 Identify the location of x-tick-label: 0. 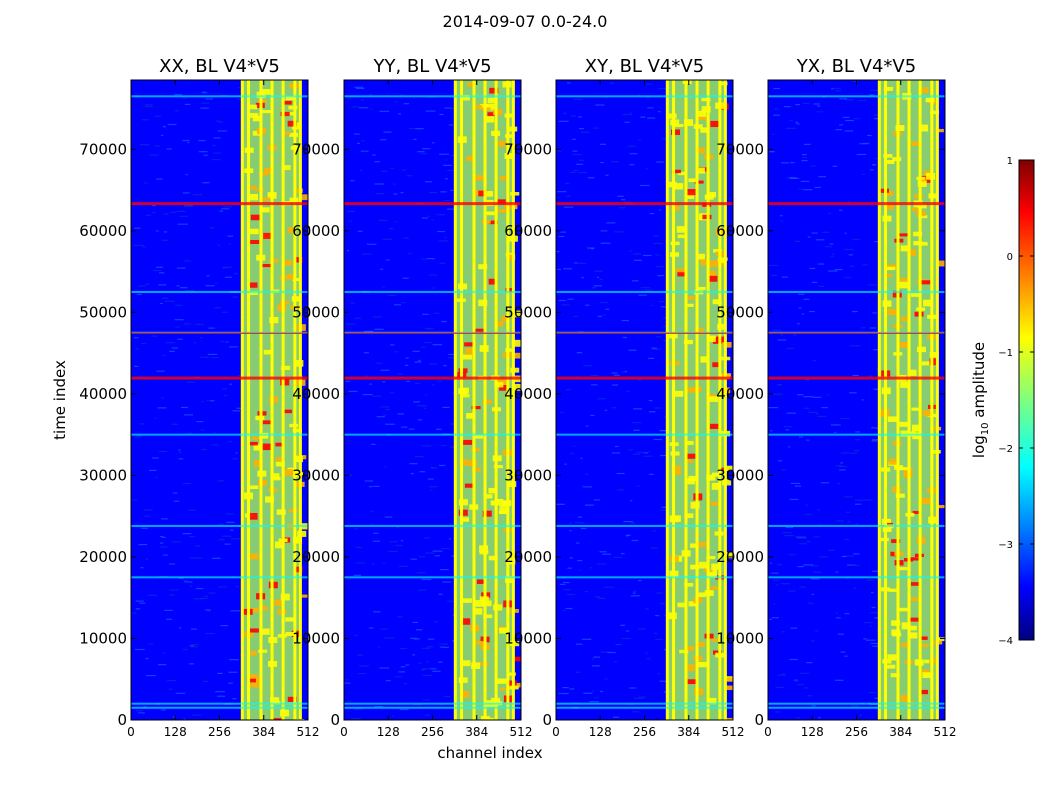
(768, 732).